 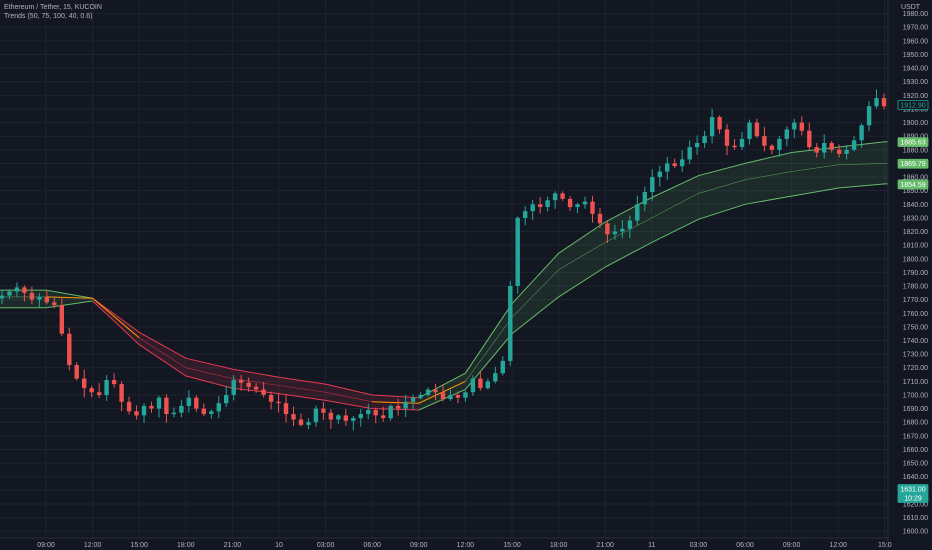 What do you see at coordinates (915, 300) in the screenshot?
I see `price-tick-label: 1770.00` at bounding box center [915, 300].